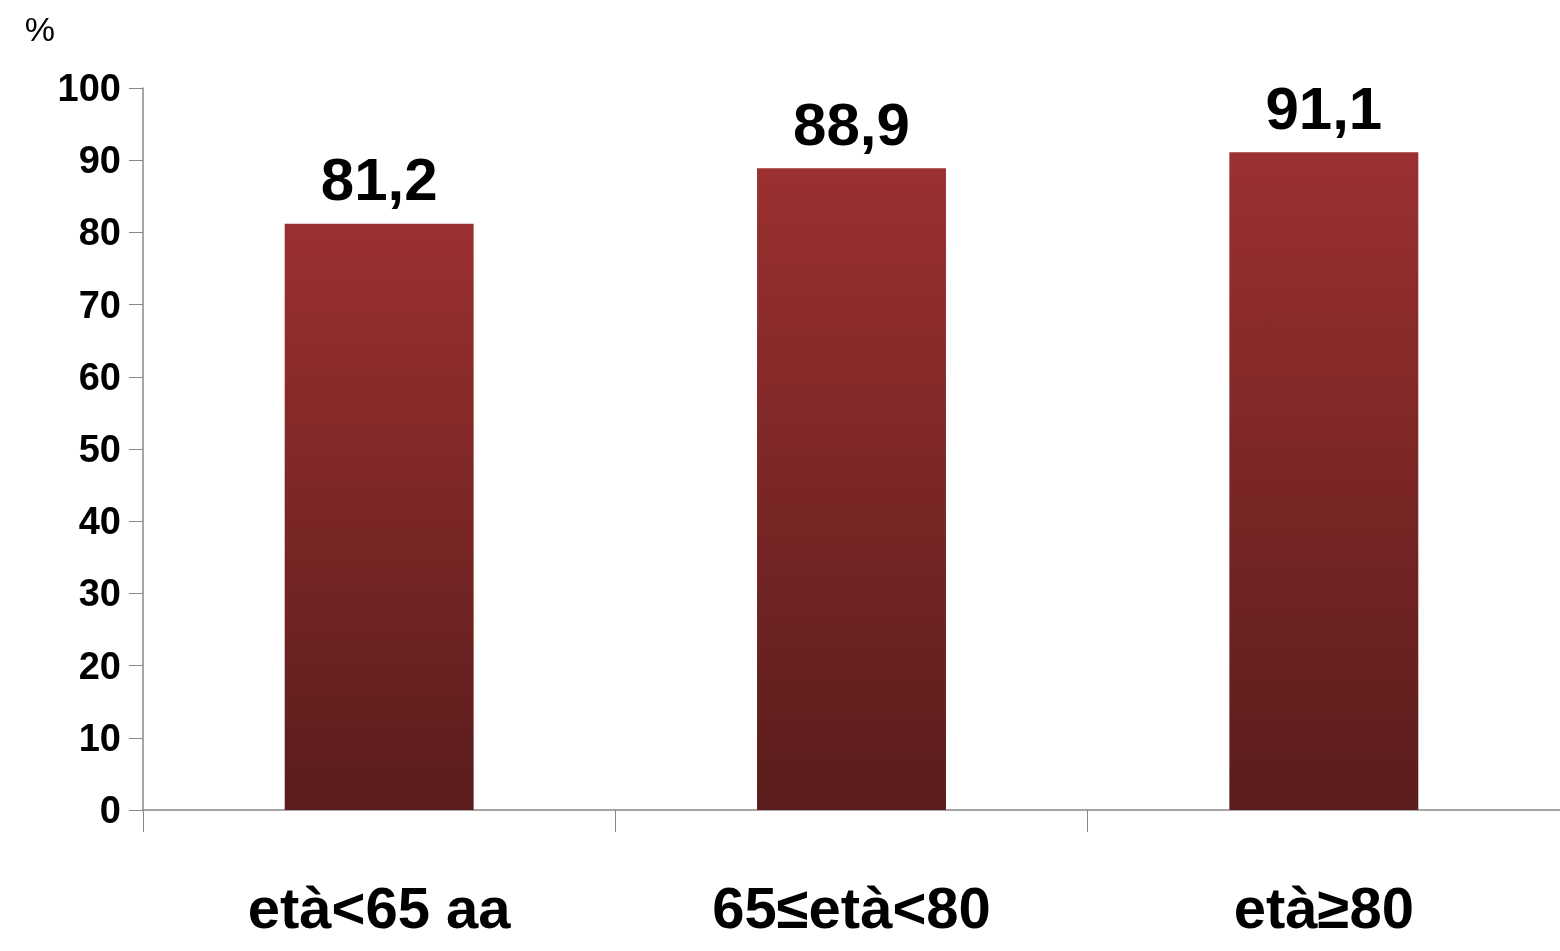 The width and height of the screenshot is (1560, 951). Describe the element at coordinates (1323, 907) in the screenshot. I see `x-tick-label: età≥80` at that location.